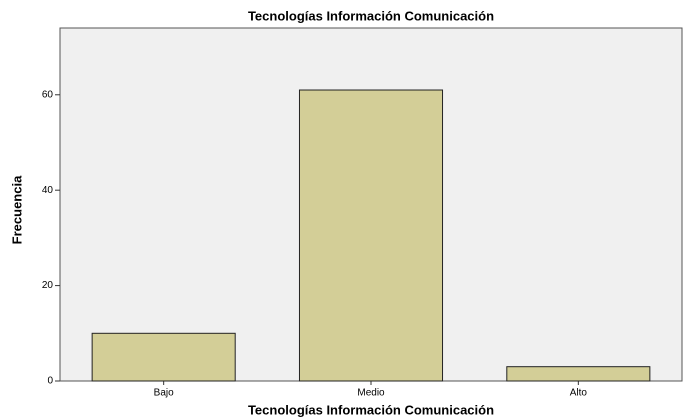 This screenshot has height=419, width=683. What do you see at coordinates (371, 15) in the screenshot?
I see `chart-title: Tecnologías Información Comunicación` at bounding box center [371, 15].